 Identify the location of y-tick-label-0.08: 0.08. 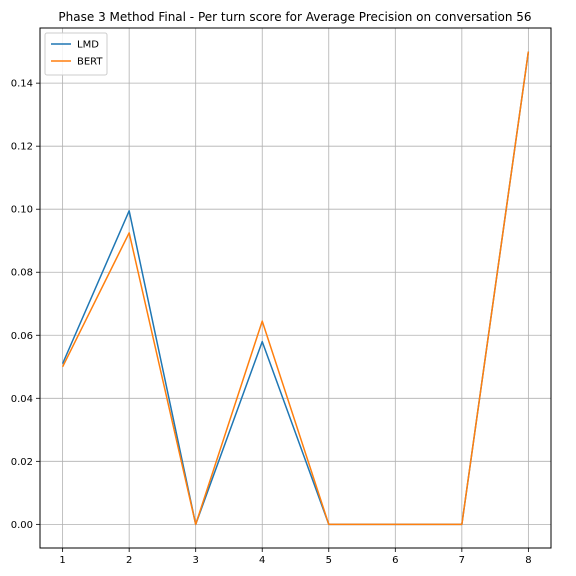
(22, 273).